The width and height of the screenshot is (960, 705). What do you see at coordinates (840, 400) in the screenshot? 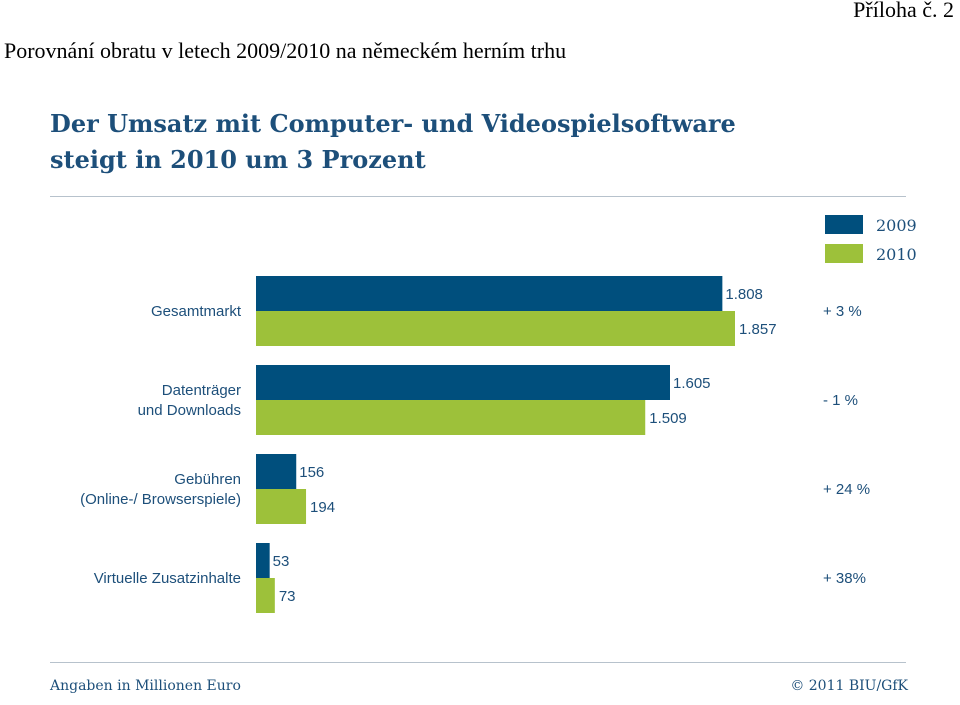
I see `change-label: - 1 %` at bounding box center [840, 400].